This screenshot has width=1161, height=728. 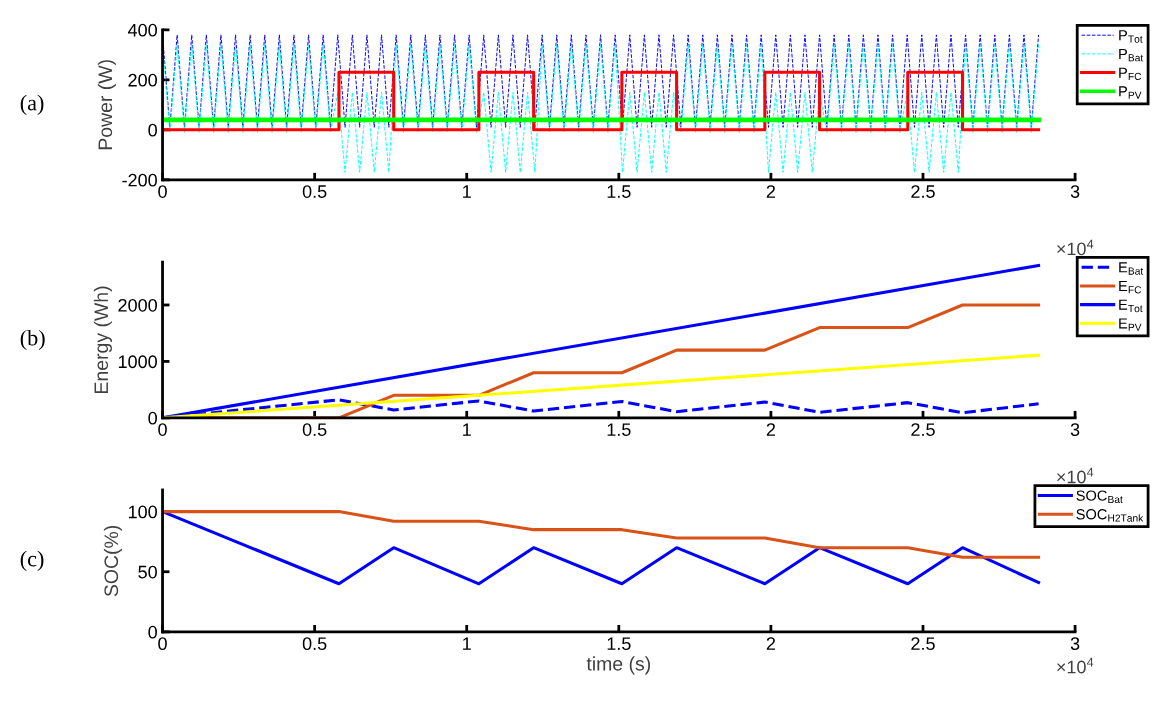 I want to click on x-axis-title: time (s), so click(x=618, y=665).